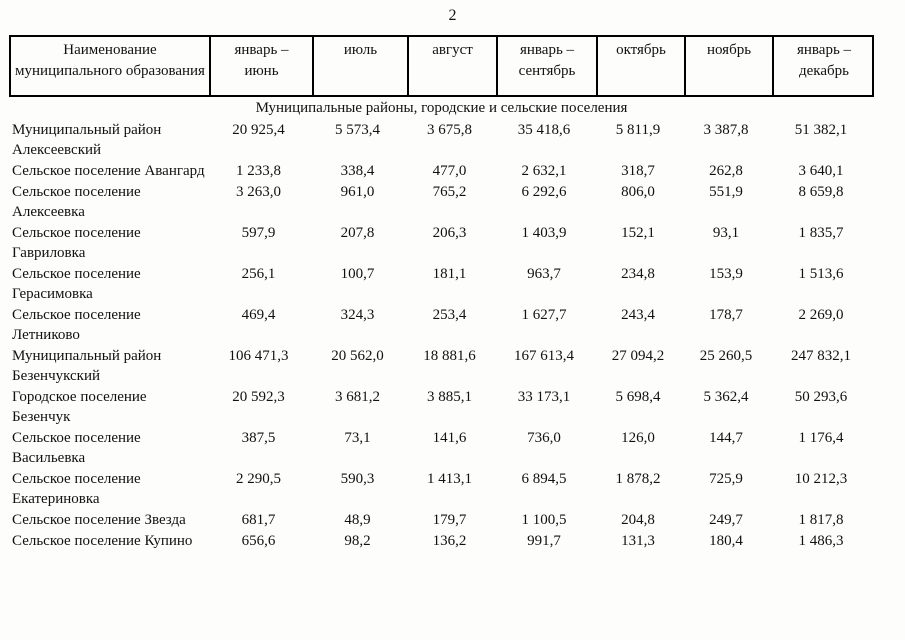 The height and width of the screenshot is (640, 905). Describe the element at coordinates (823, 66) in the screenshot. I see `header-cell-january-december: январь – декабрь` at that location.